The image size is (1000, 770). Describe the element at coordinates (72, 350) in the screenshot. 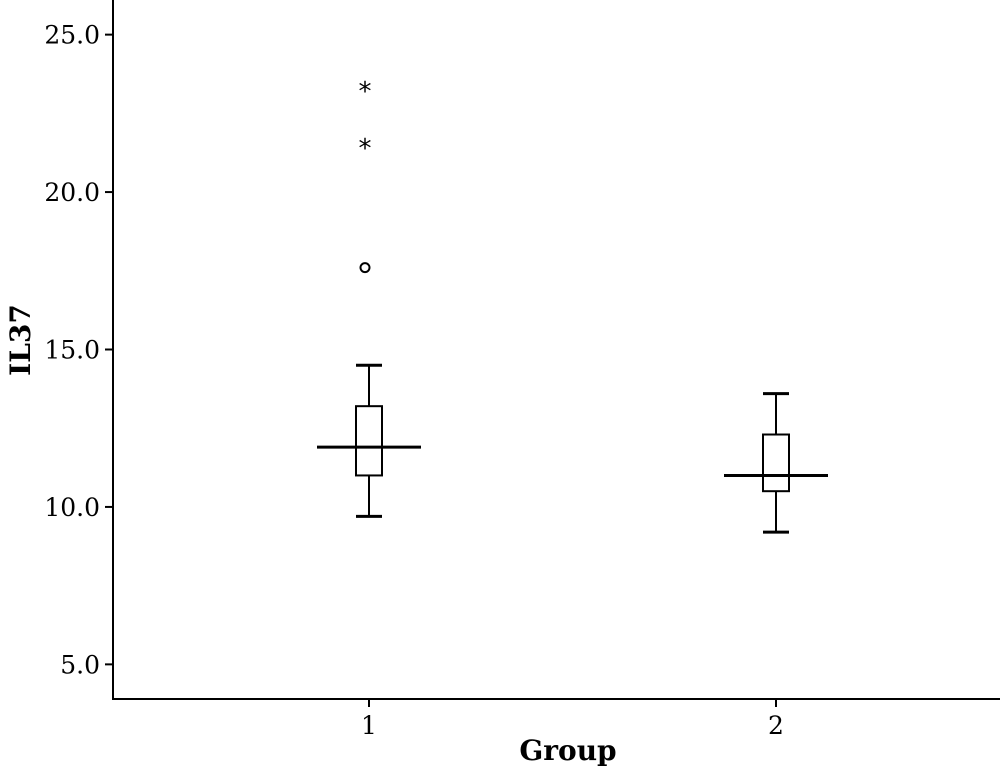

I see `y-tick-label: 15.0` at that location.